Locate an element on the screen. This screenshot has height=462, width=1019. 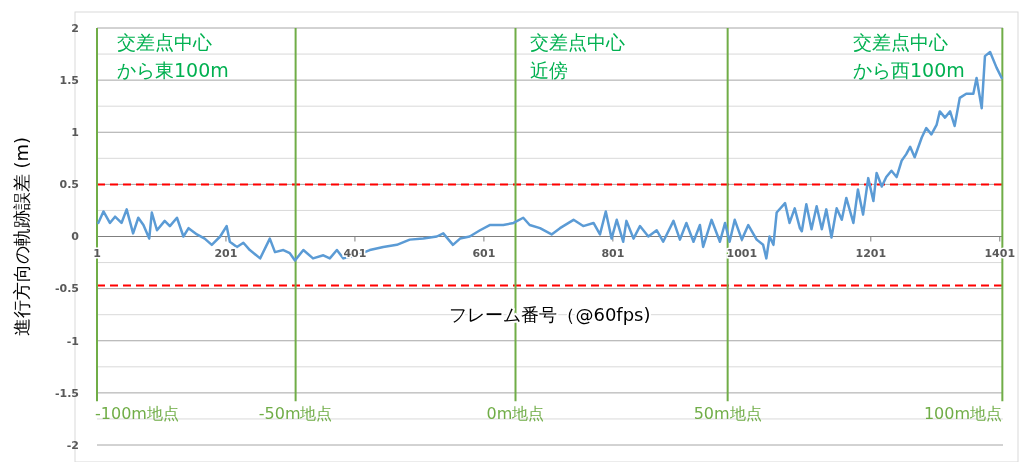
ref-line-label: -100m地点 is located at coordinates (137, 414).